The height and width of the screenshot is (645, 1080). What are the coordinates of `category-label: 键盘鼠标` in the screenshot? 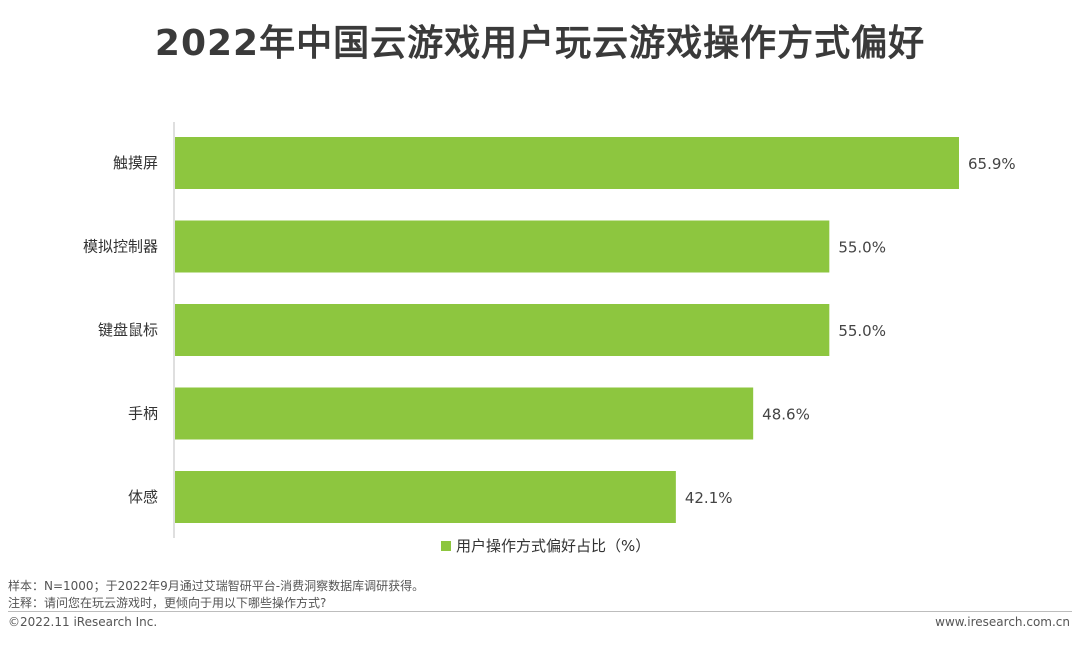 It's located at (128, 330).